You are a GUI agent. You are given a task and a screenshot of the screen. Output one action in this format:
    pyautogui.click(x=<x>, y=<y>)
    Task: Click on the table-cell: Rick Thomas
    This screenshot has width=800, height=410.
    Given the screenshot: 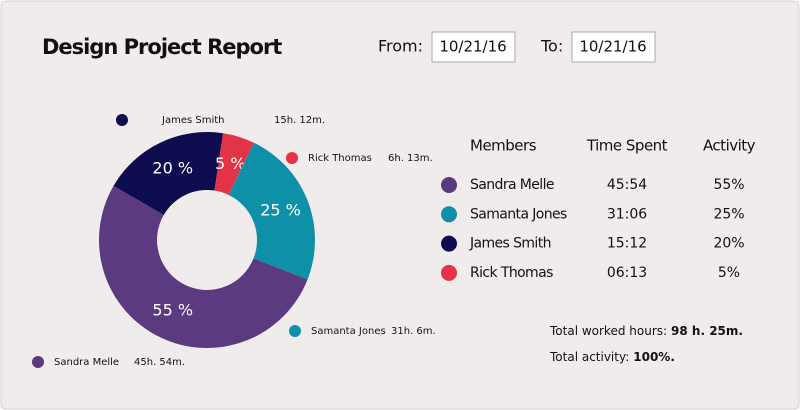 What is the action you would take?
    pyautogui.click(x=511, y=273)
    